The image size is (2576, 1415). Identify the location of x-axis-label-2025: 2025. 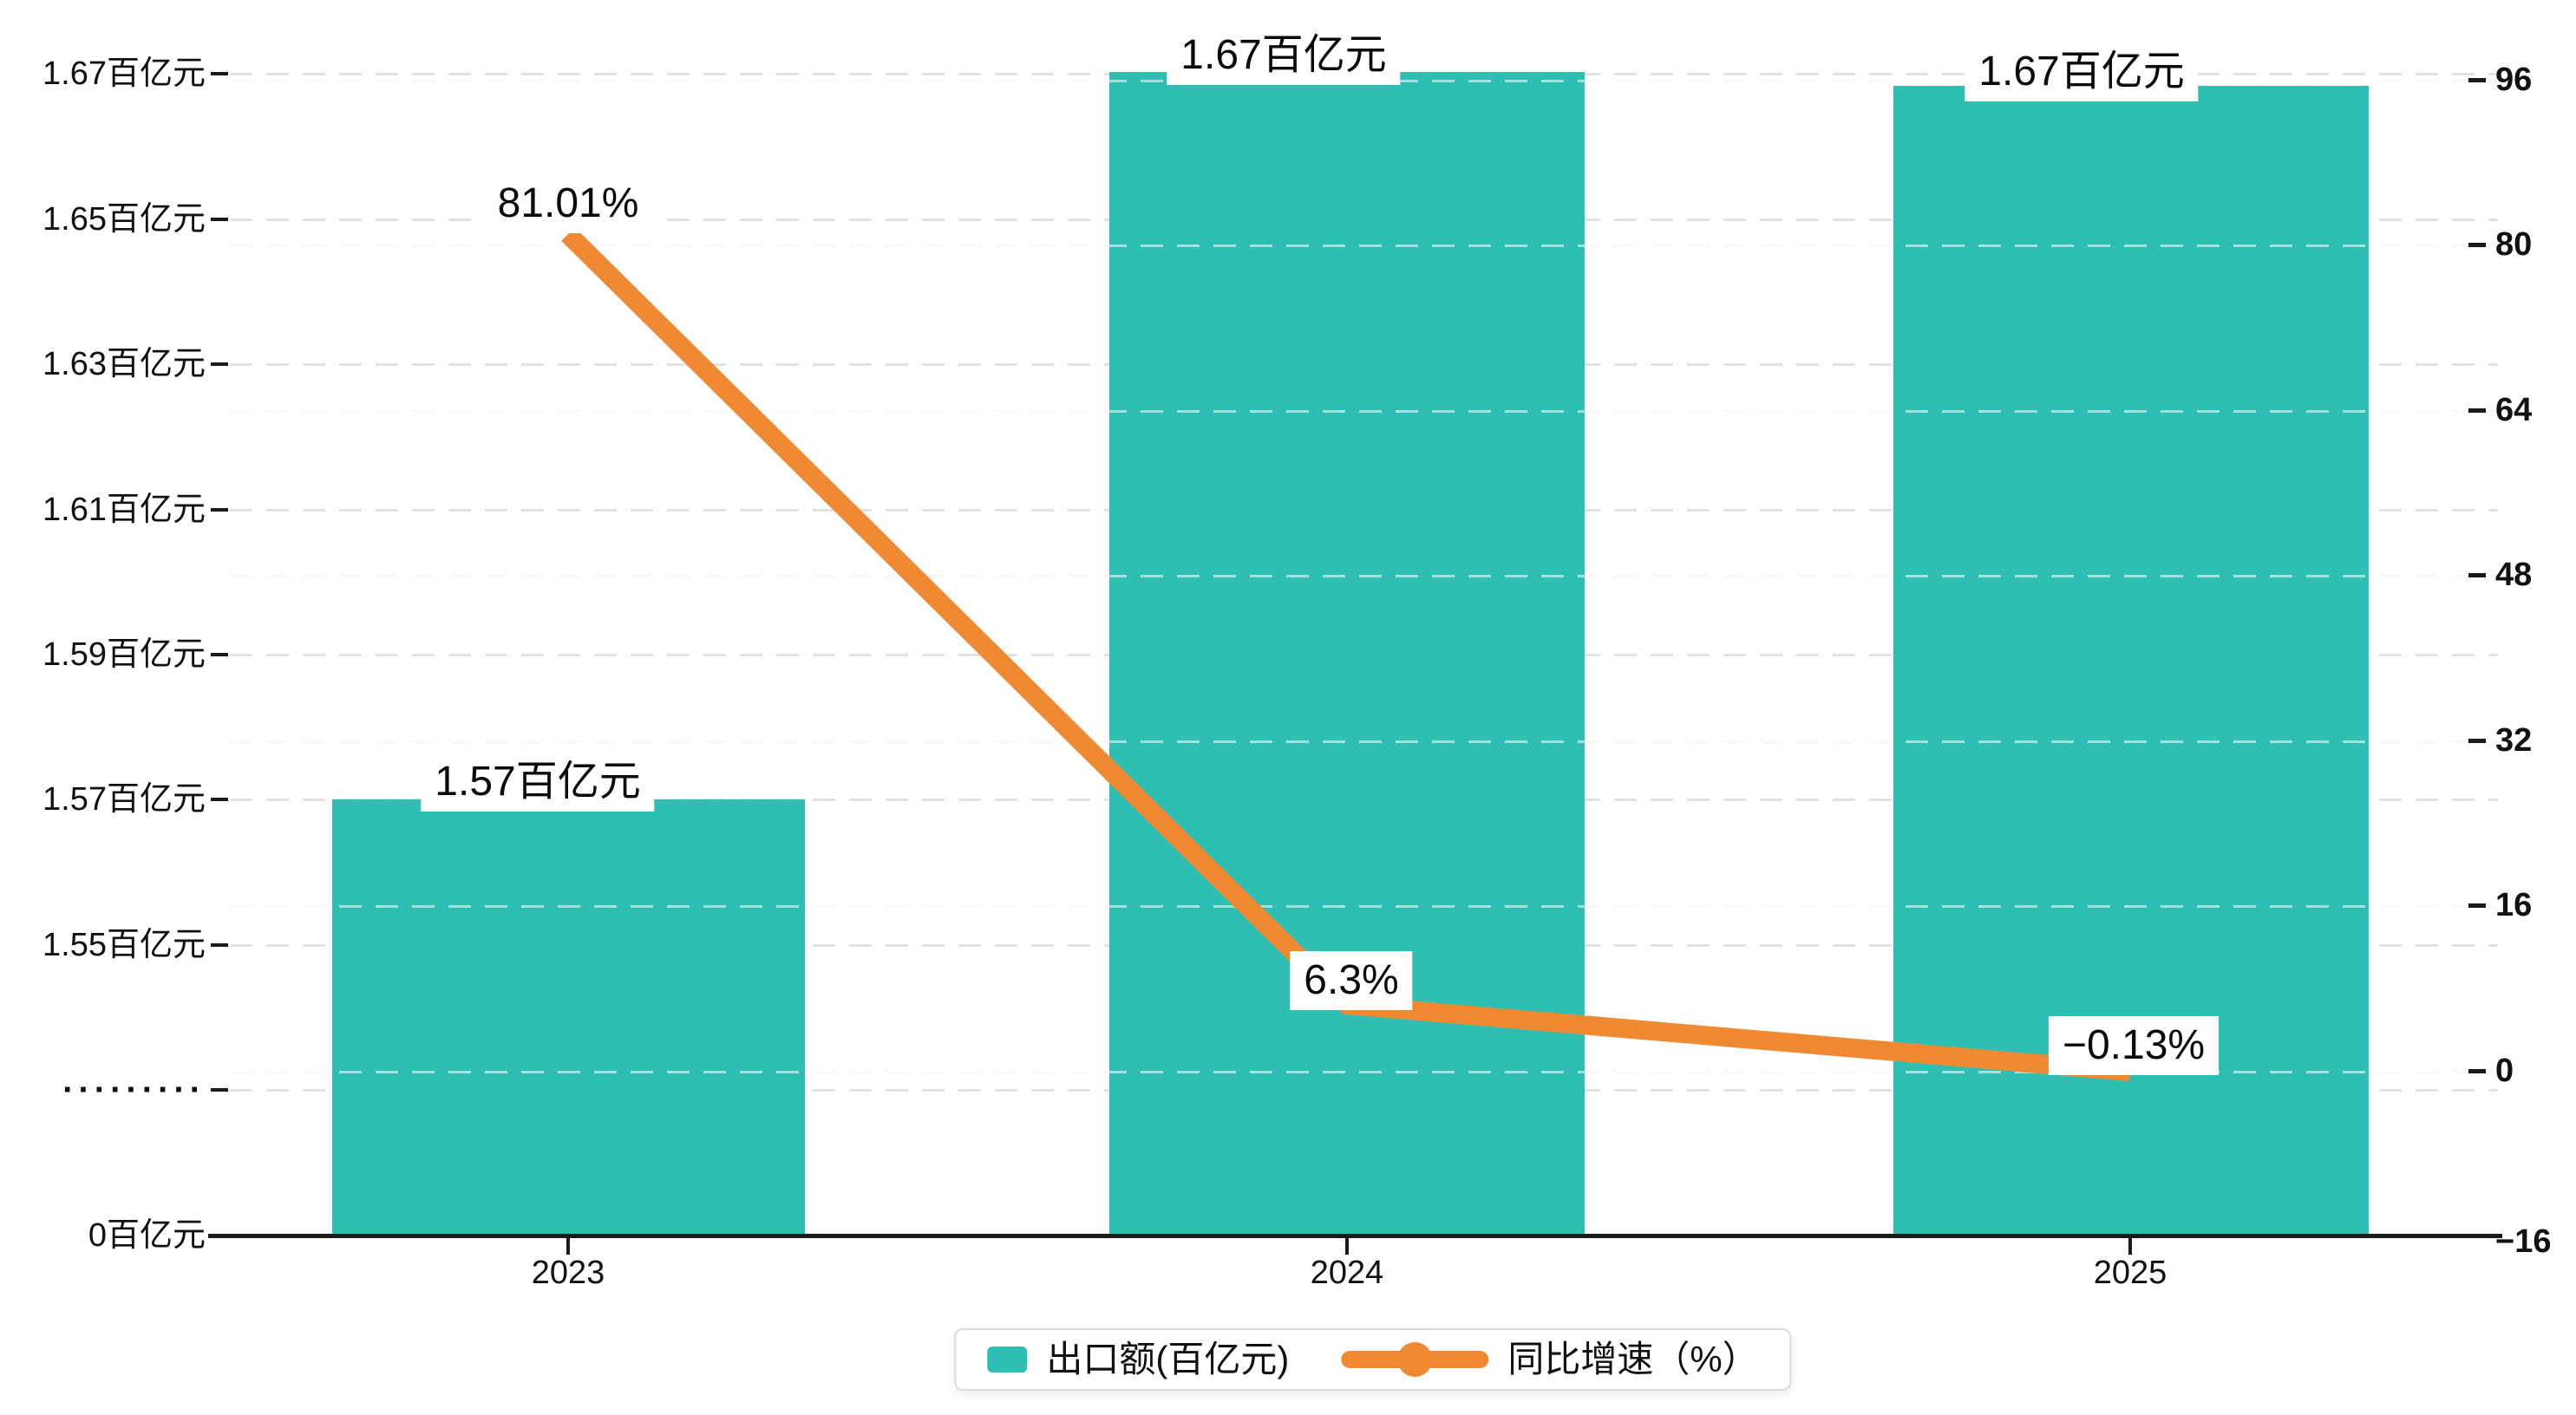
(2130, 1273).